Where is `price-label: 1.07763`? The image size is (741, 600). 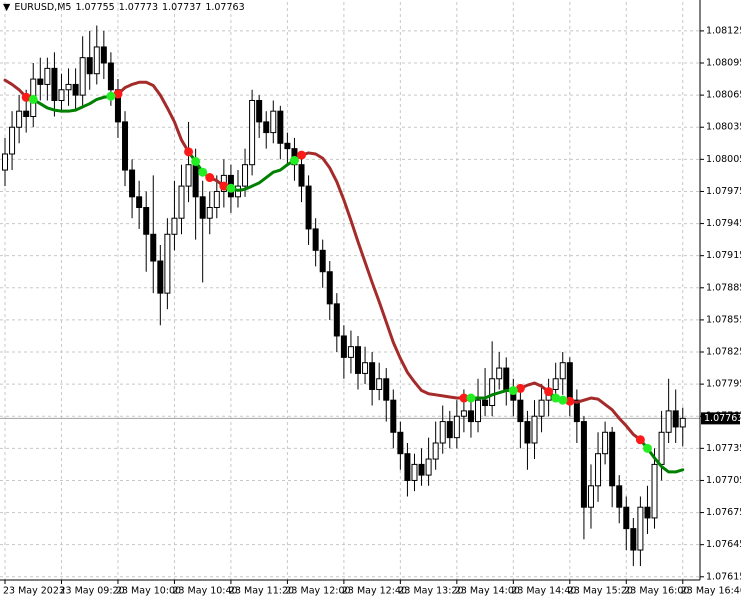 price-label: 1.07763 is located at coordinates (722, 418).